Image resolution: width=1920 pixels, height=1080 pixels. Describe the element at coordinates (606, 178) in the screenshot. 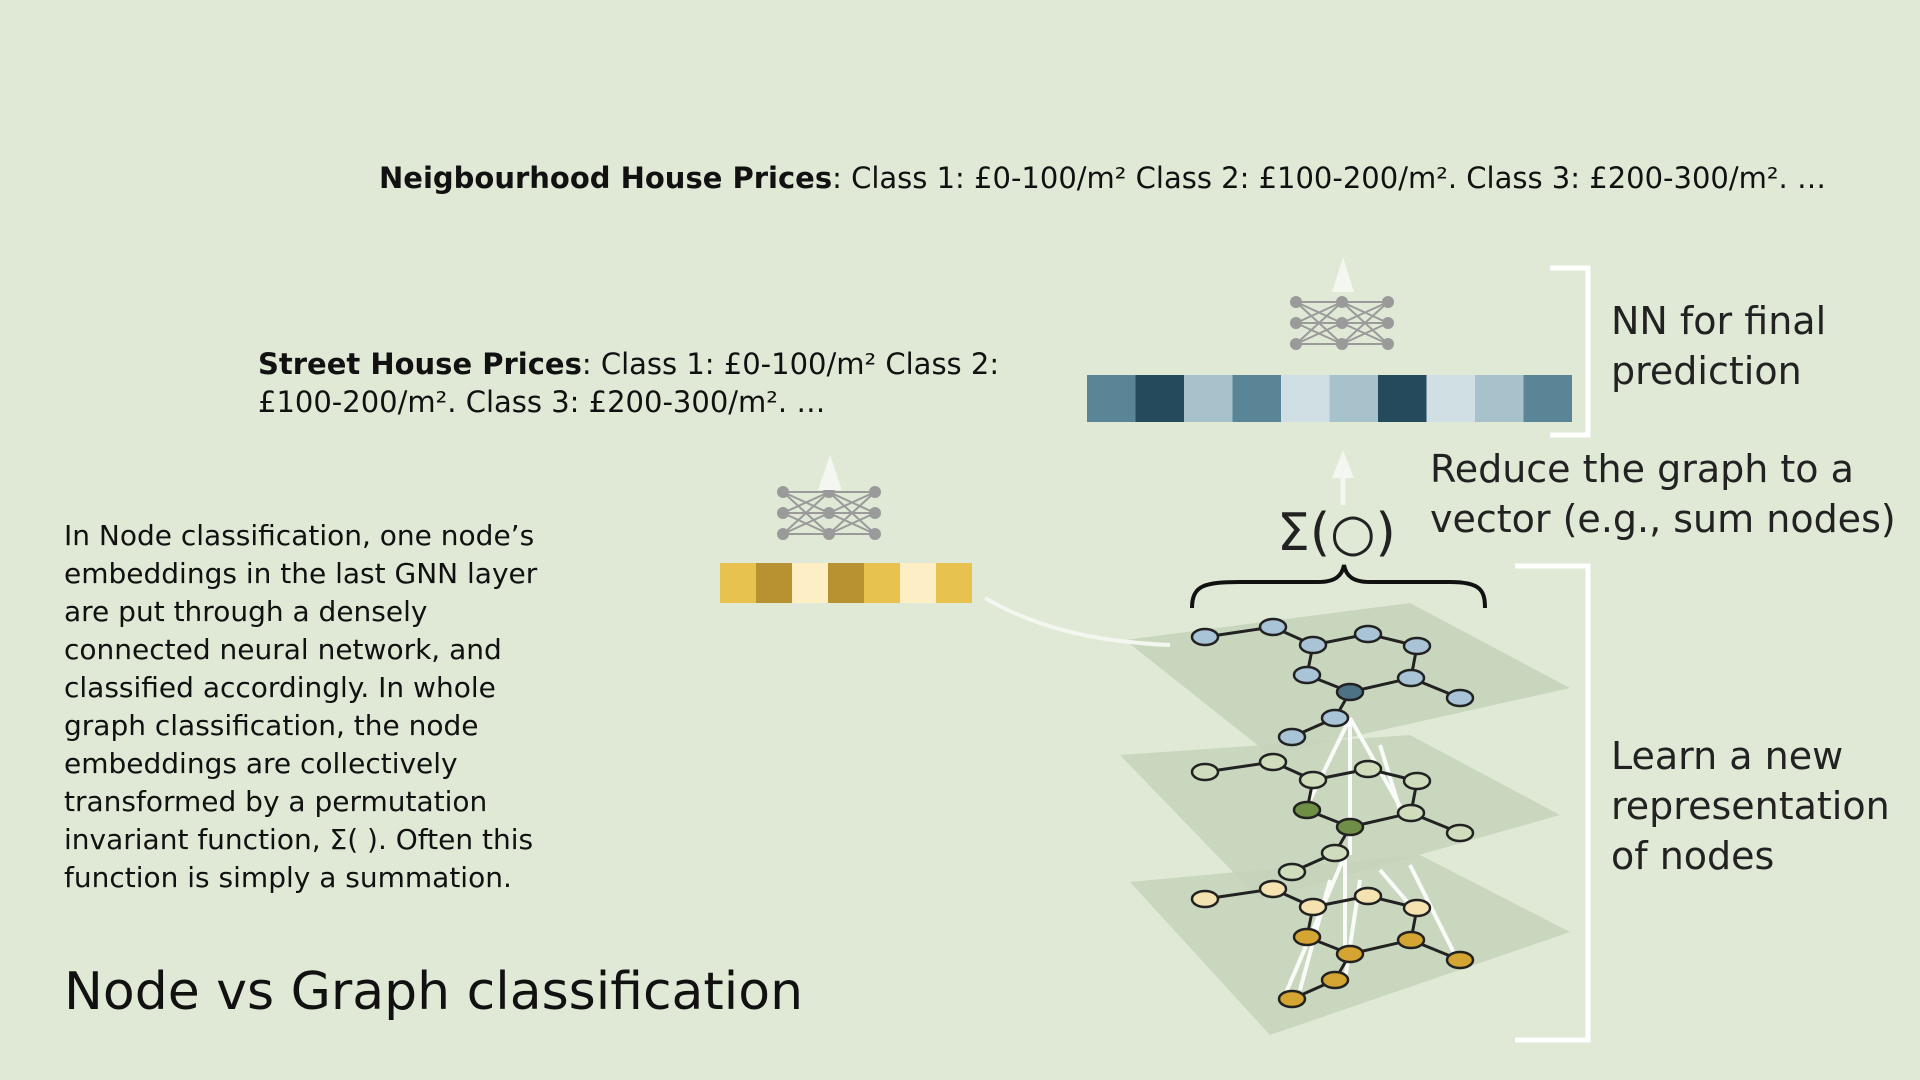

I see `neighbourhood-prices-heading: Neigbourhood House Prices` at that location.